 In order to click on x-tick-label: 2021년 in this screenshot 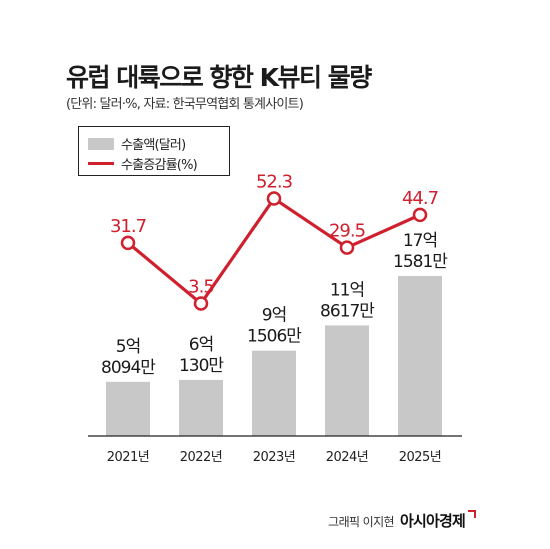, I will do `click(128, 457)`.